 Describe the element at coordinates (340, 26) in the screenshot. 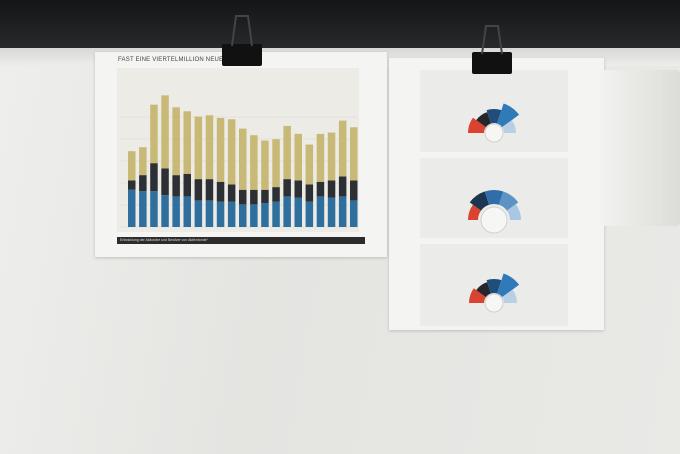

I see `dark-wall` at that location.